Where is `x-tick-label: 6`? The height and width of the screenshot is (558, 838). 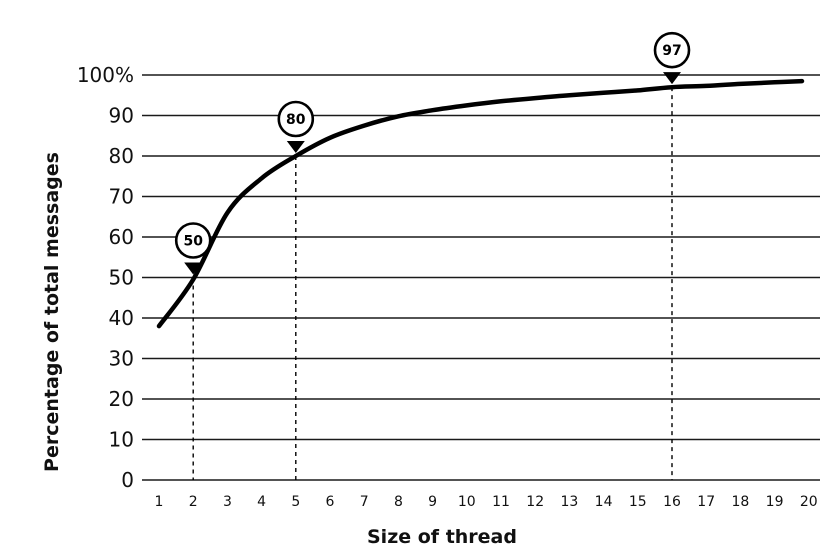 x-tick-label: 6 is located at coordinates (330, 502).